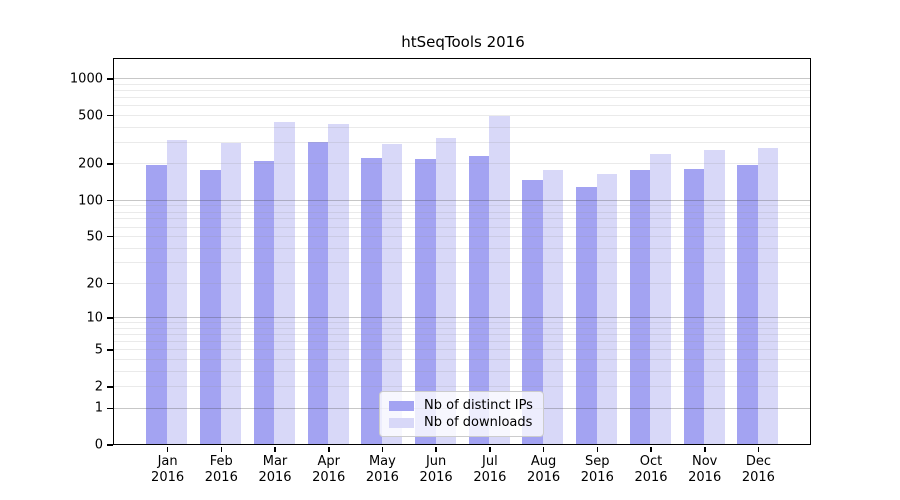  What do you see at coordinates (231, 294) in the screenshot?
I see `bar-series1-feb` at bounding box center [231, 294].